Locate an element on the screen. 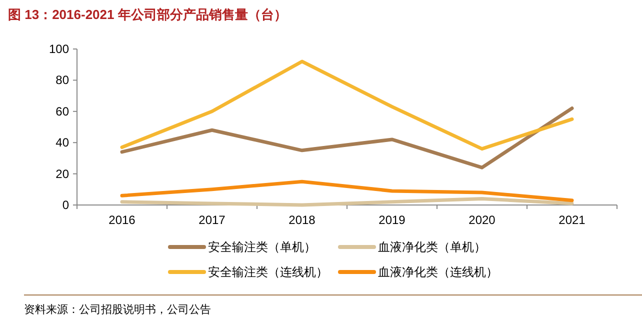 The height and width of the screenshot is (320, 642). x-tick-label: 2021 is located at coordinates (572, 220).